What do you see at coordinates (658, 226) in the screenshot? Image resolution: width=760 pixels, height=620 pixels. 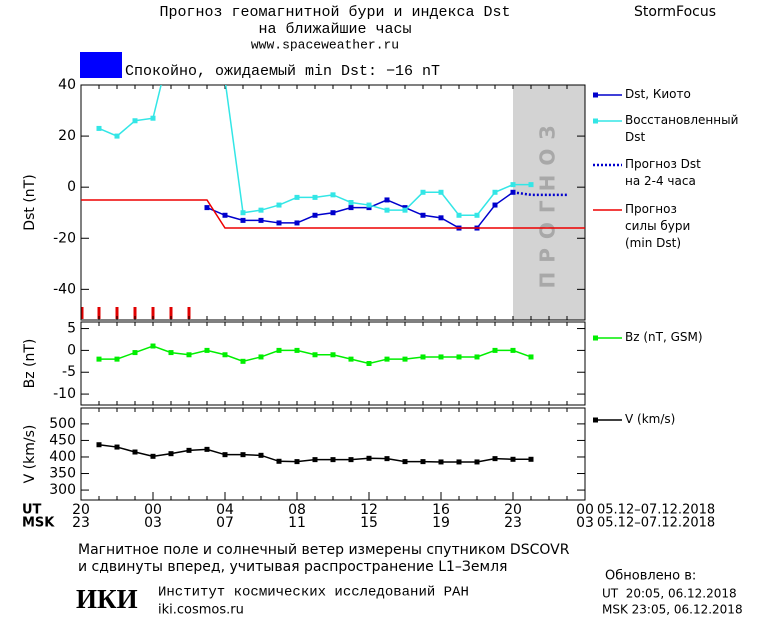 I see `legend-label: Прогноз силы бури (min Dst)` at bounding box center [658, 226].